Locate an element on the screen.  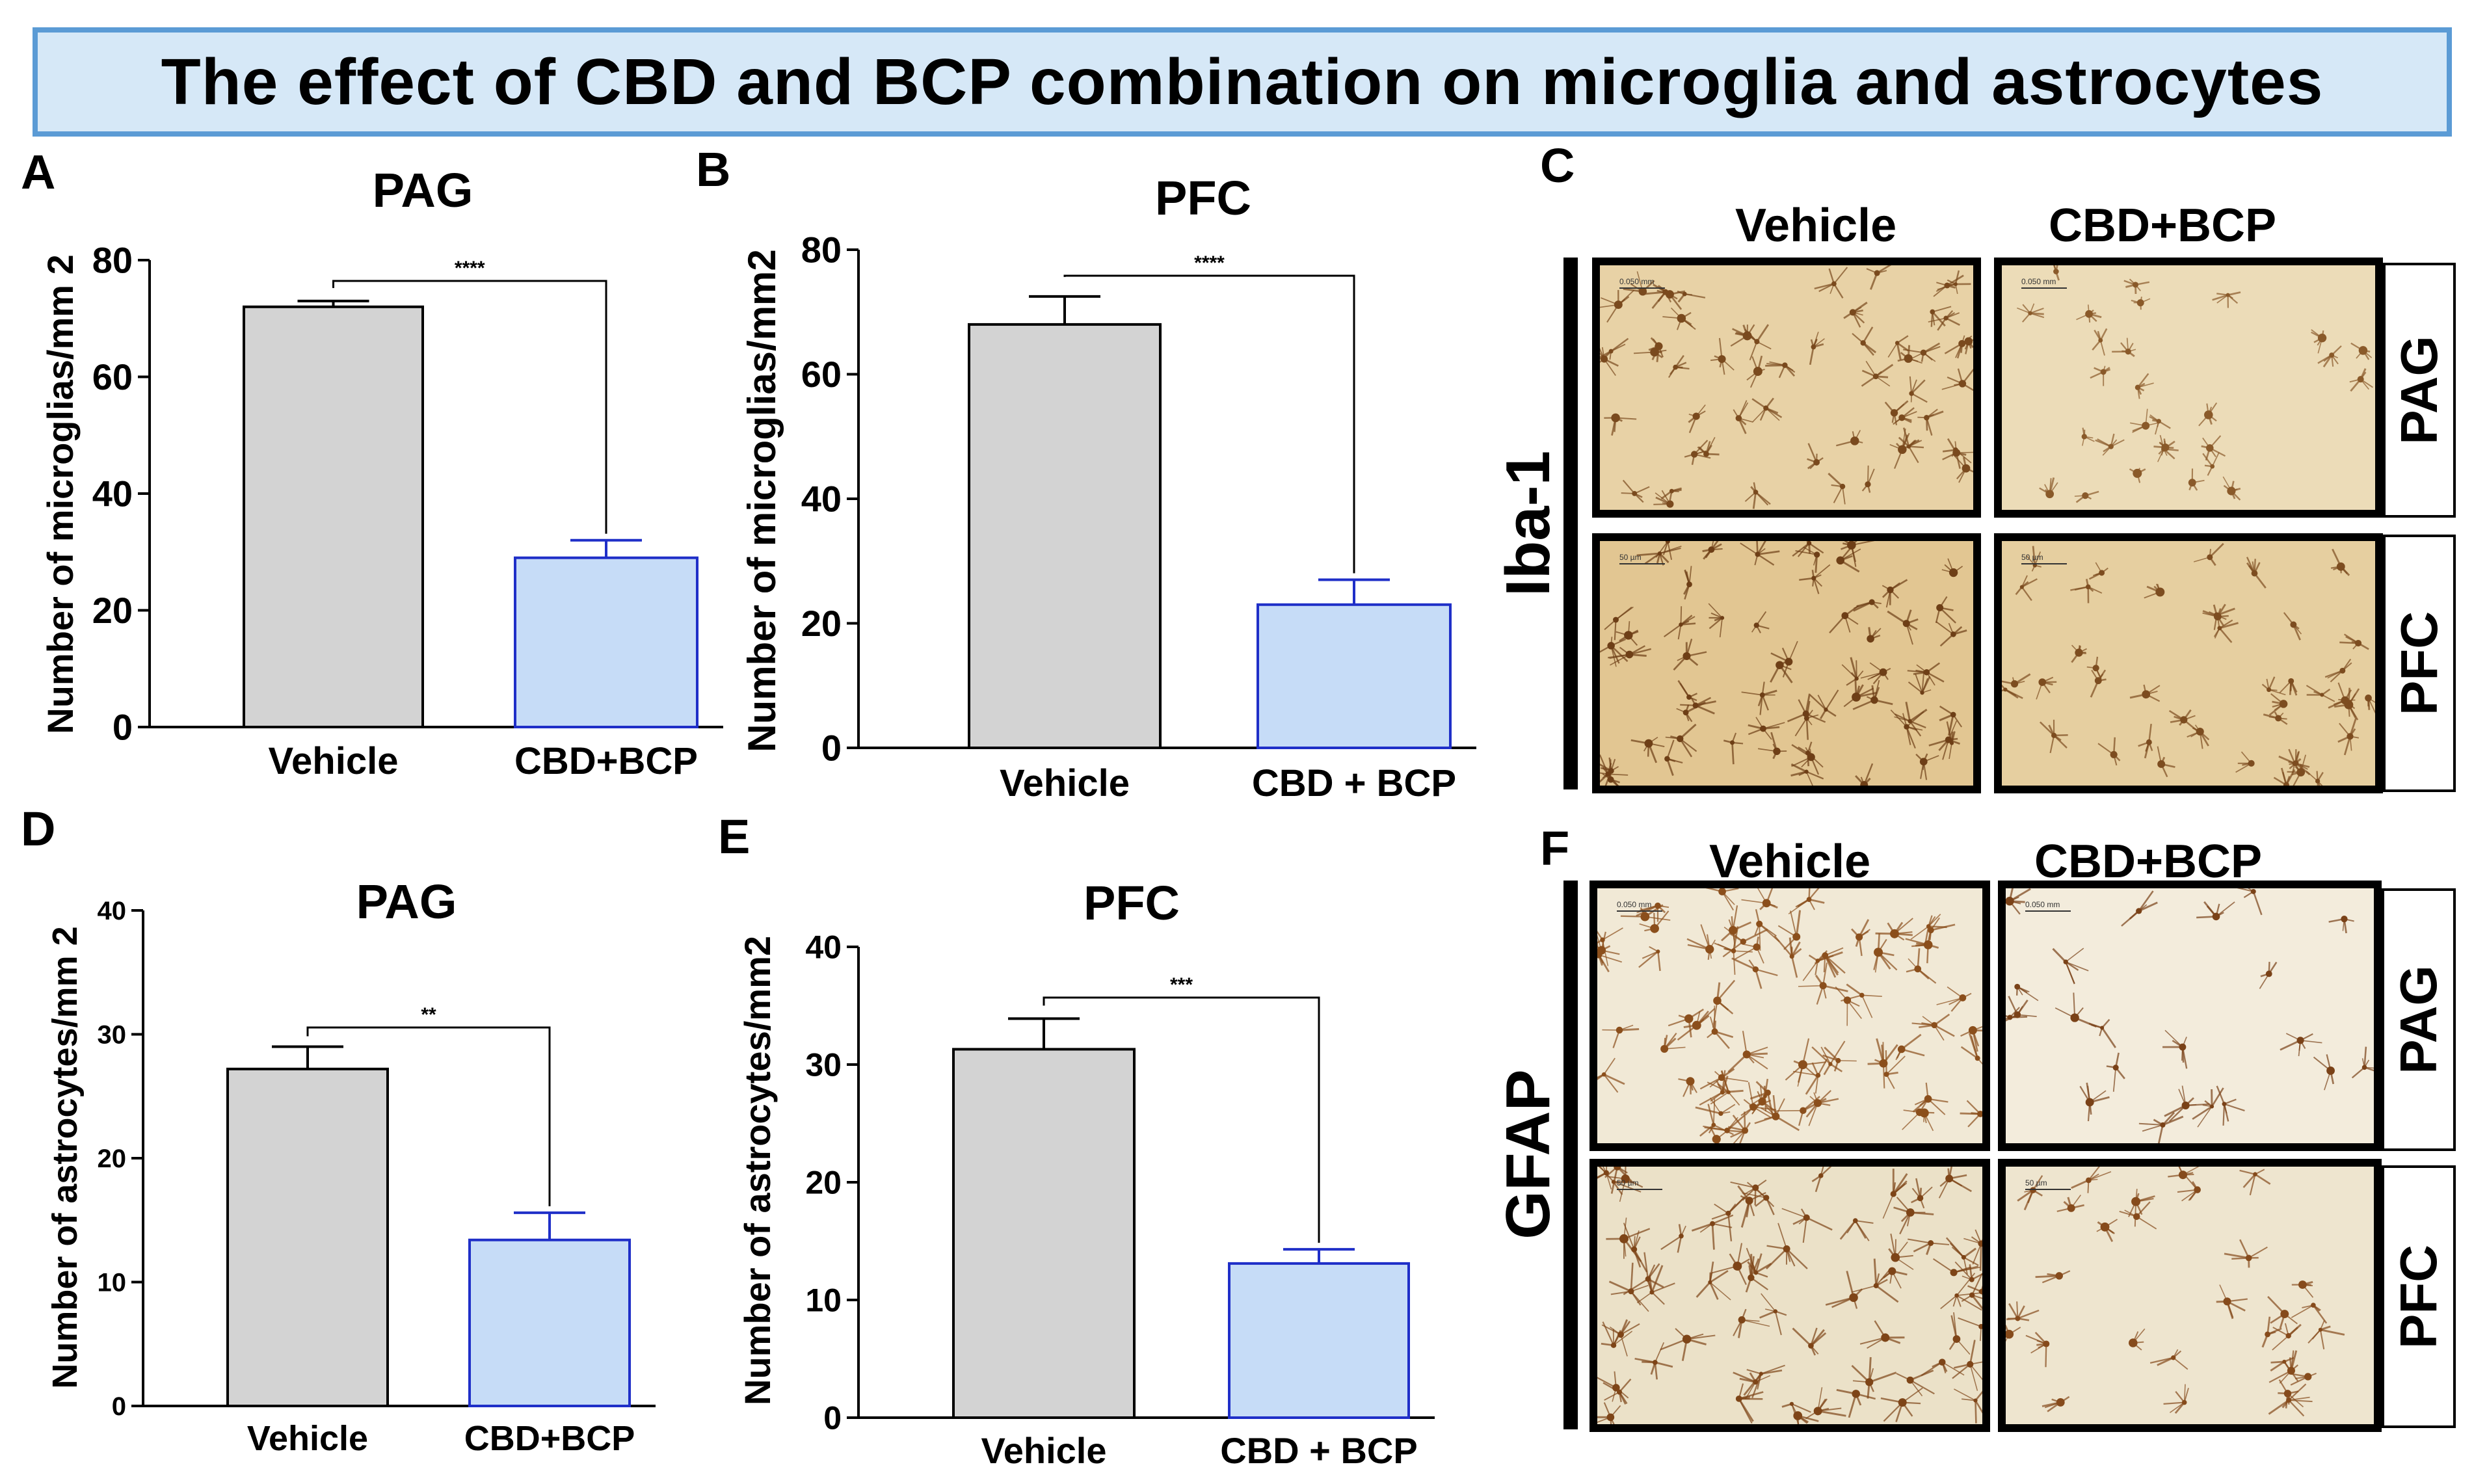
gfap-pag-vehicle-micrograph: 0.050 mm is located at coordinates (1789, 1016).